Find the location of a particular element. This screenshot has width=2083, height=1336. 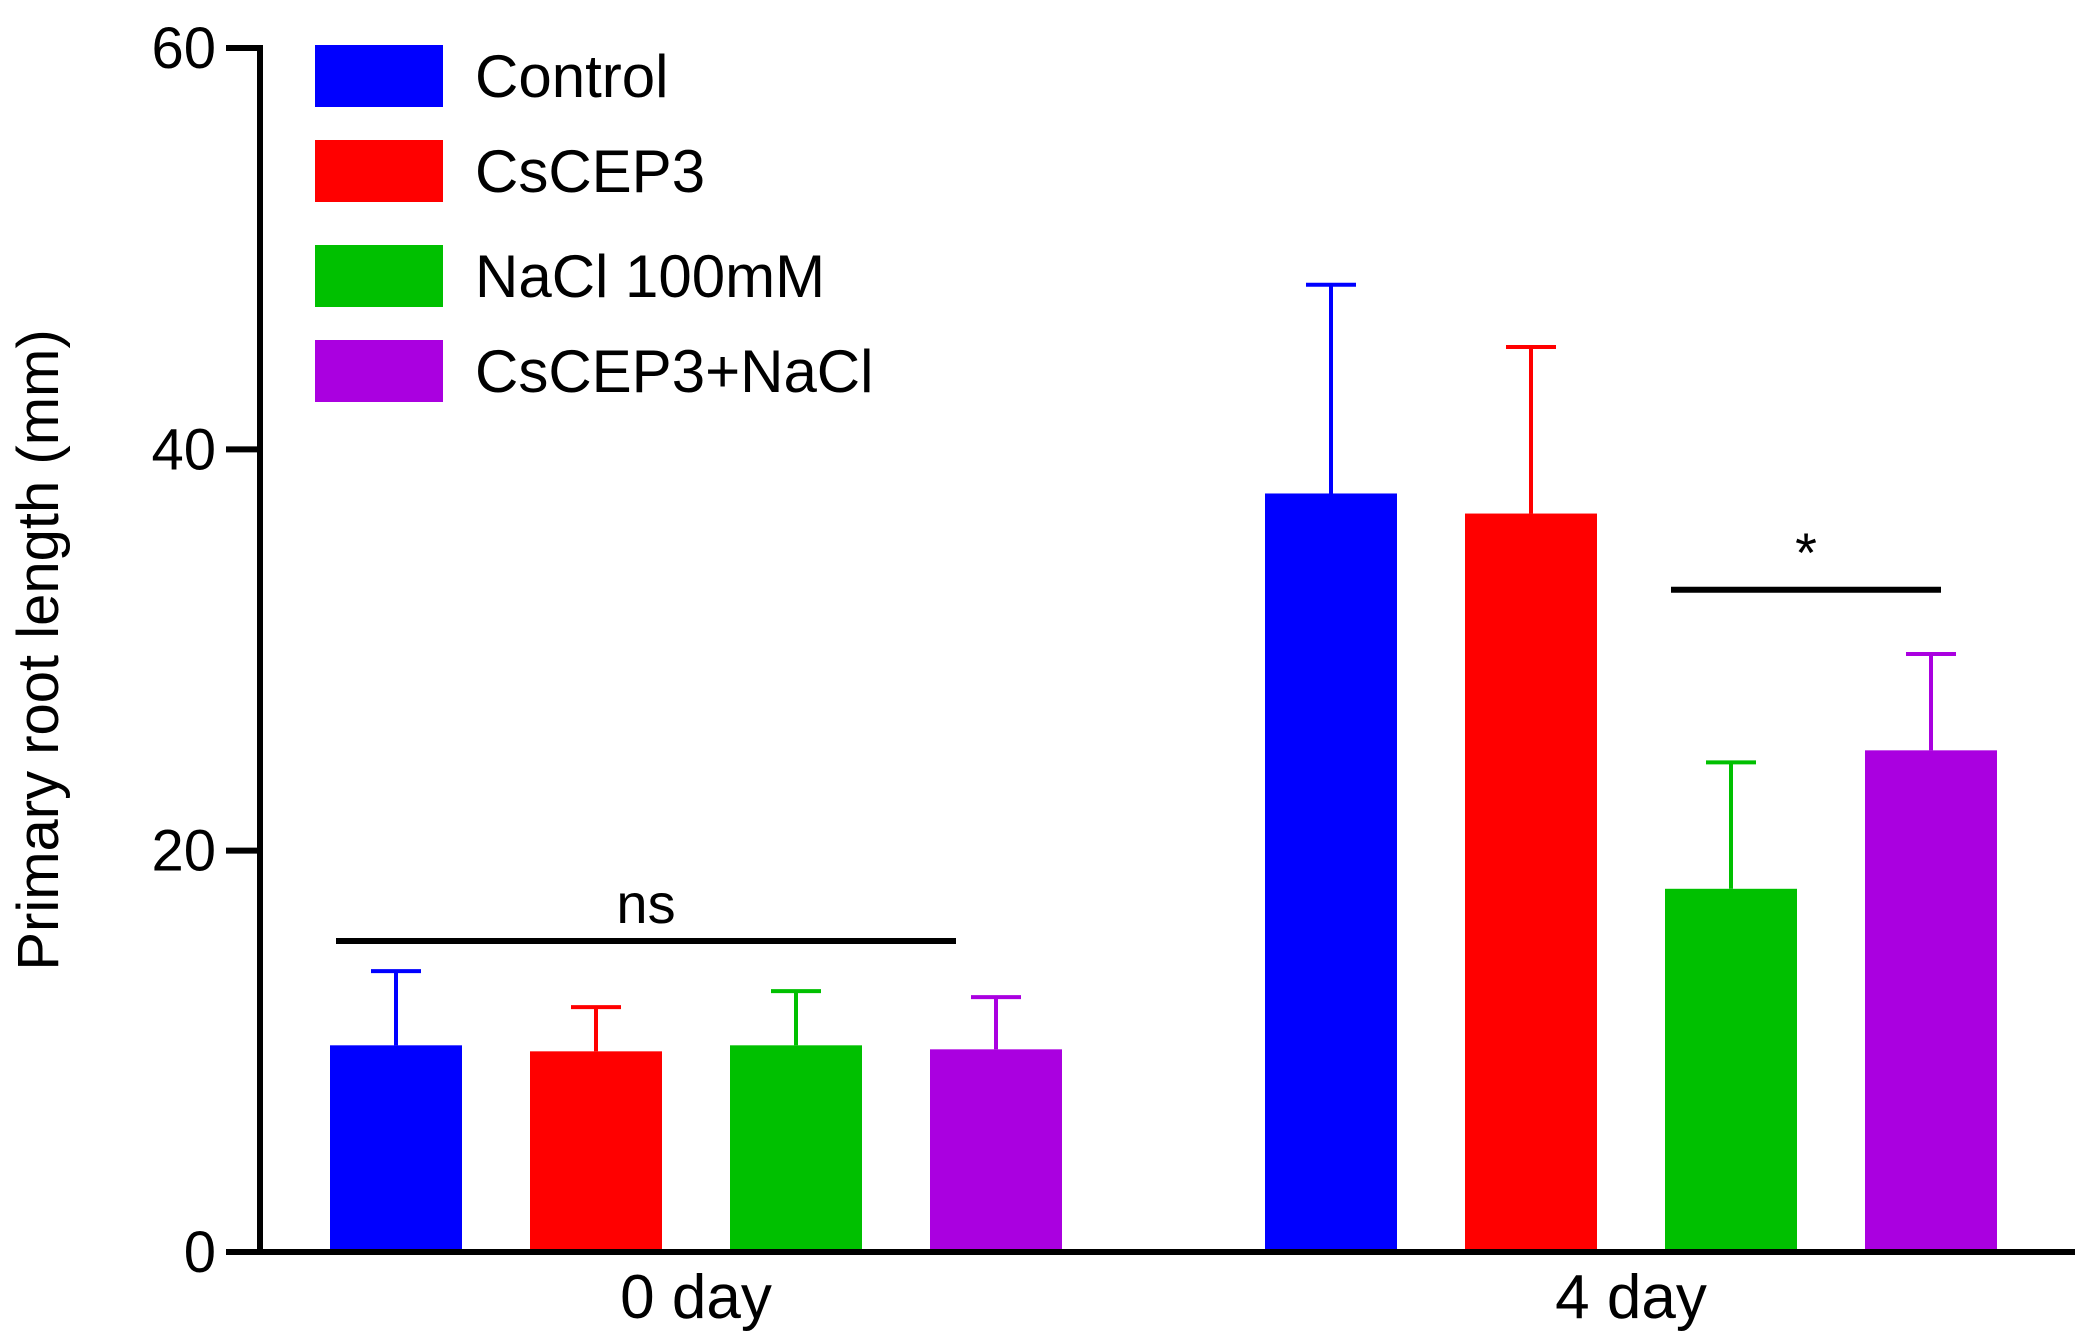

x-category-labels: 0 day 4 day is located at coordinates (1163, 1297).